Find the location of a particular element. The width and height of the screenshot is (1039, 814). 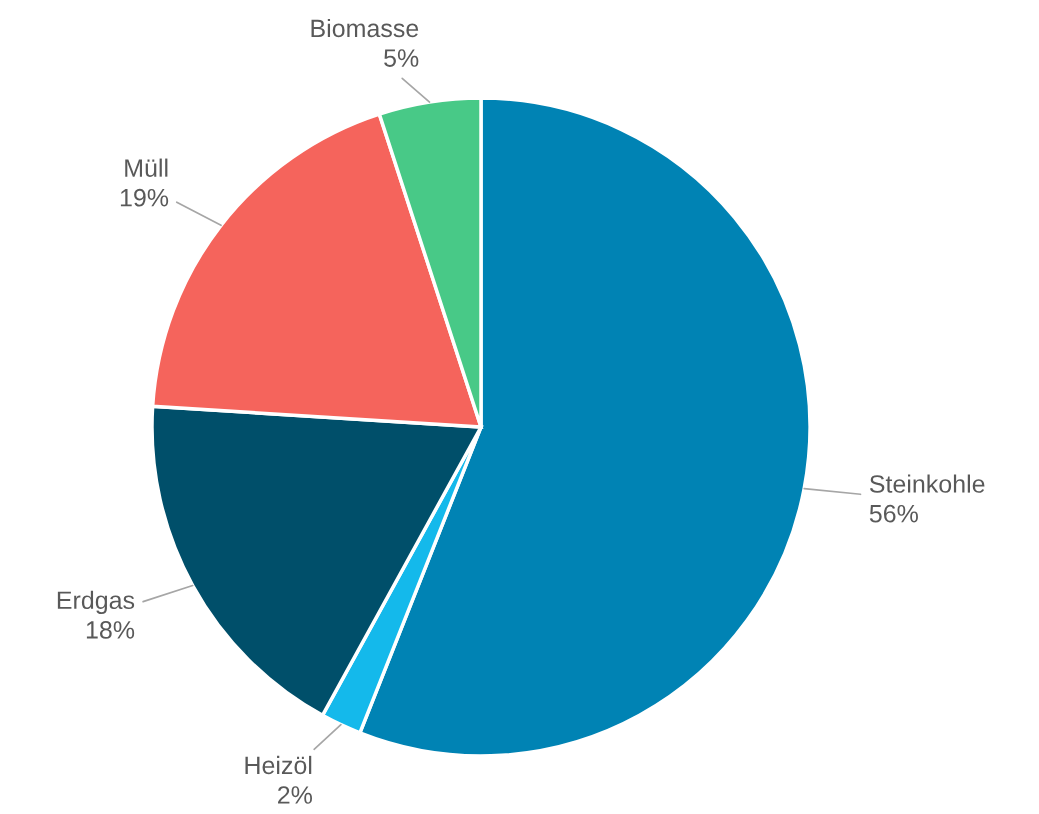

slice-label: Steinkohle is located at coordinates (927, 483).